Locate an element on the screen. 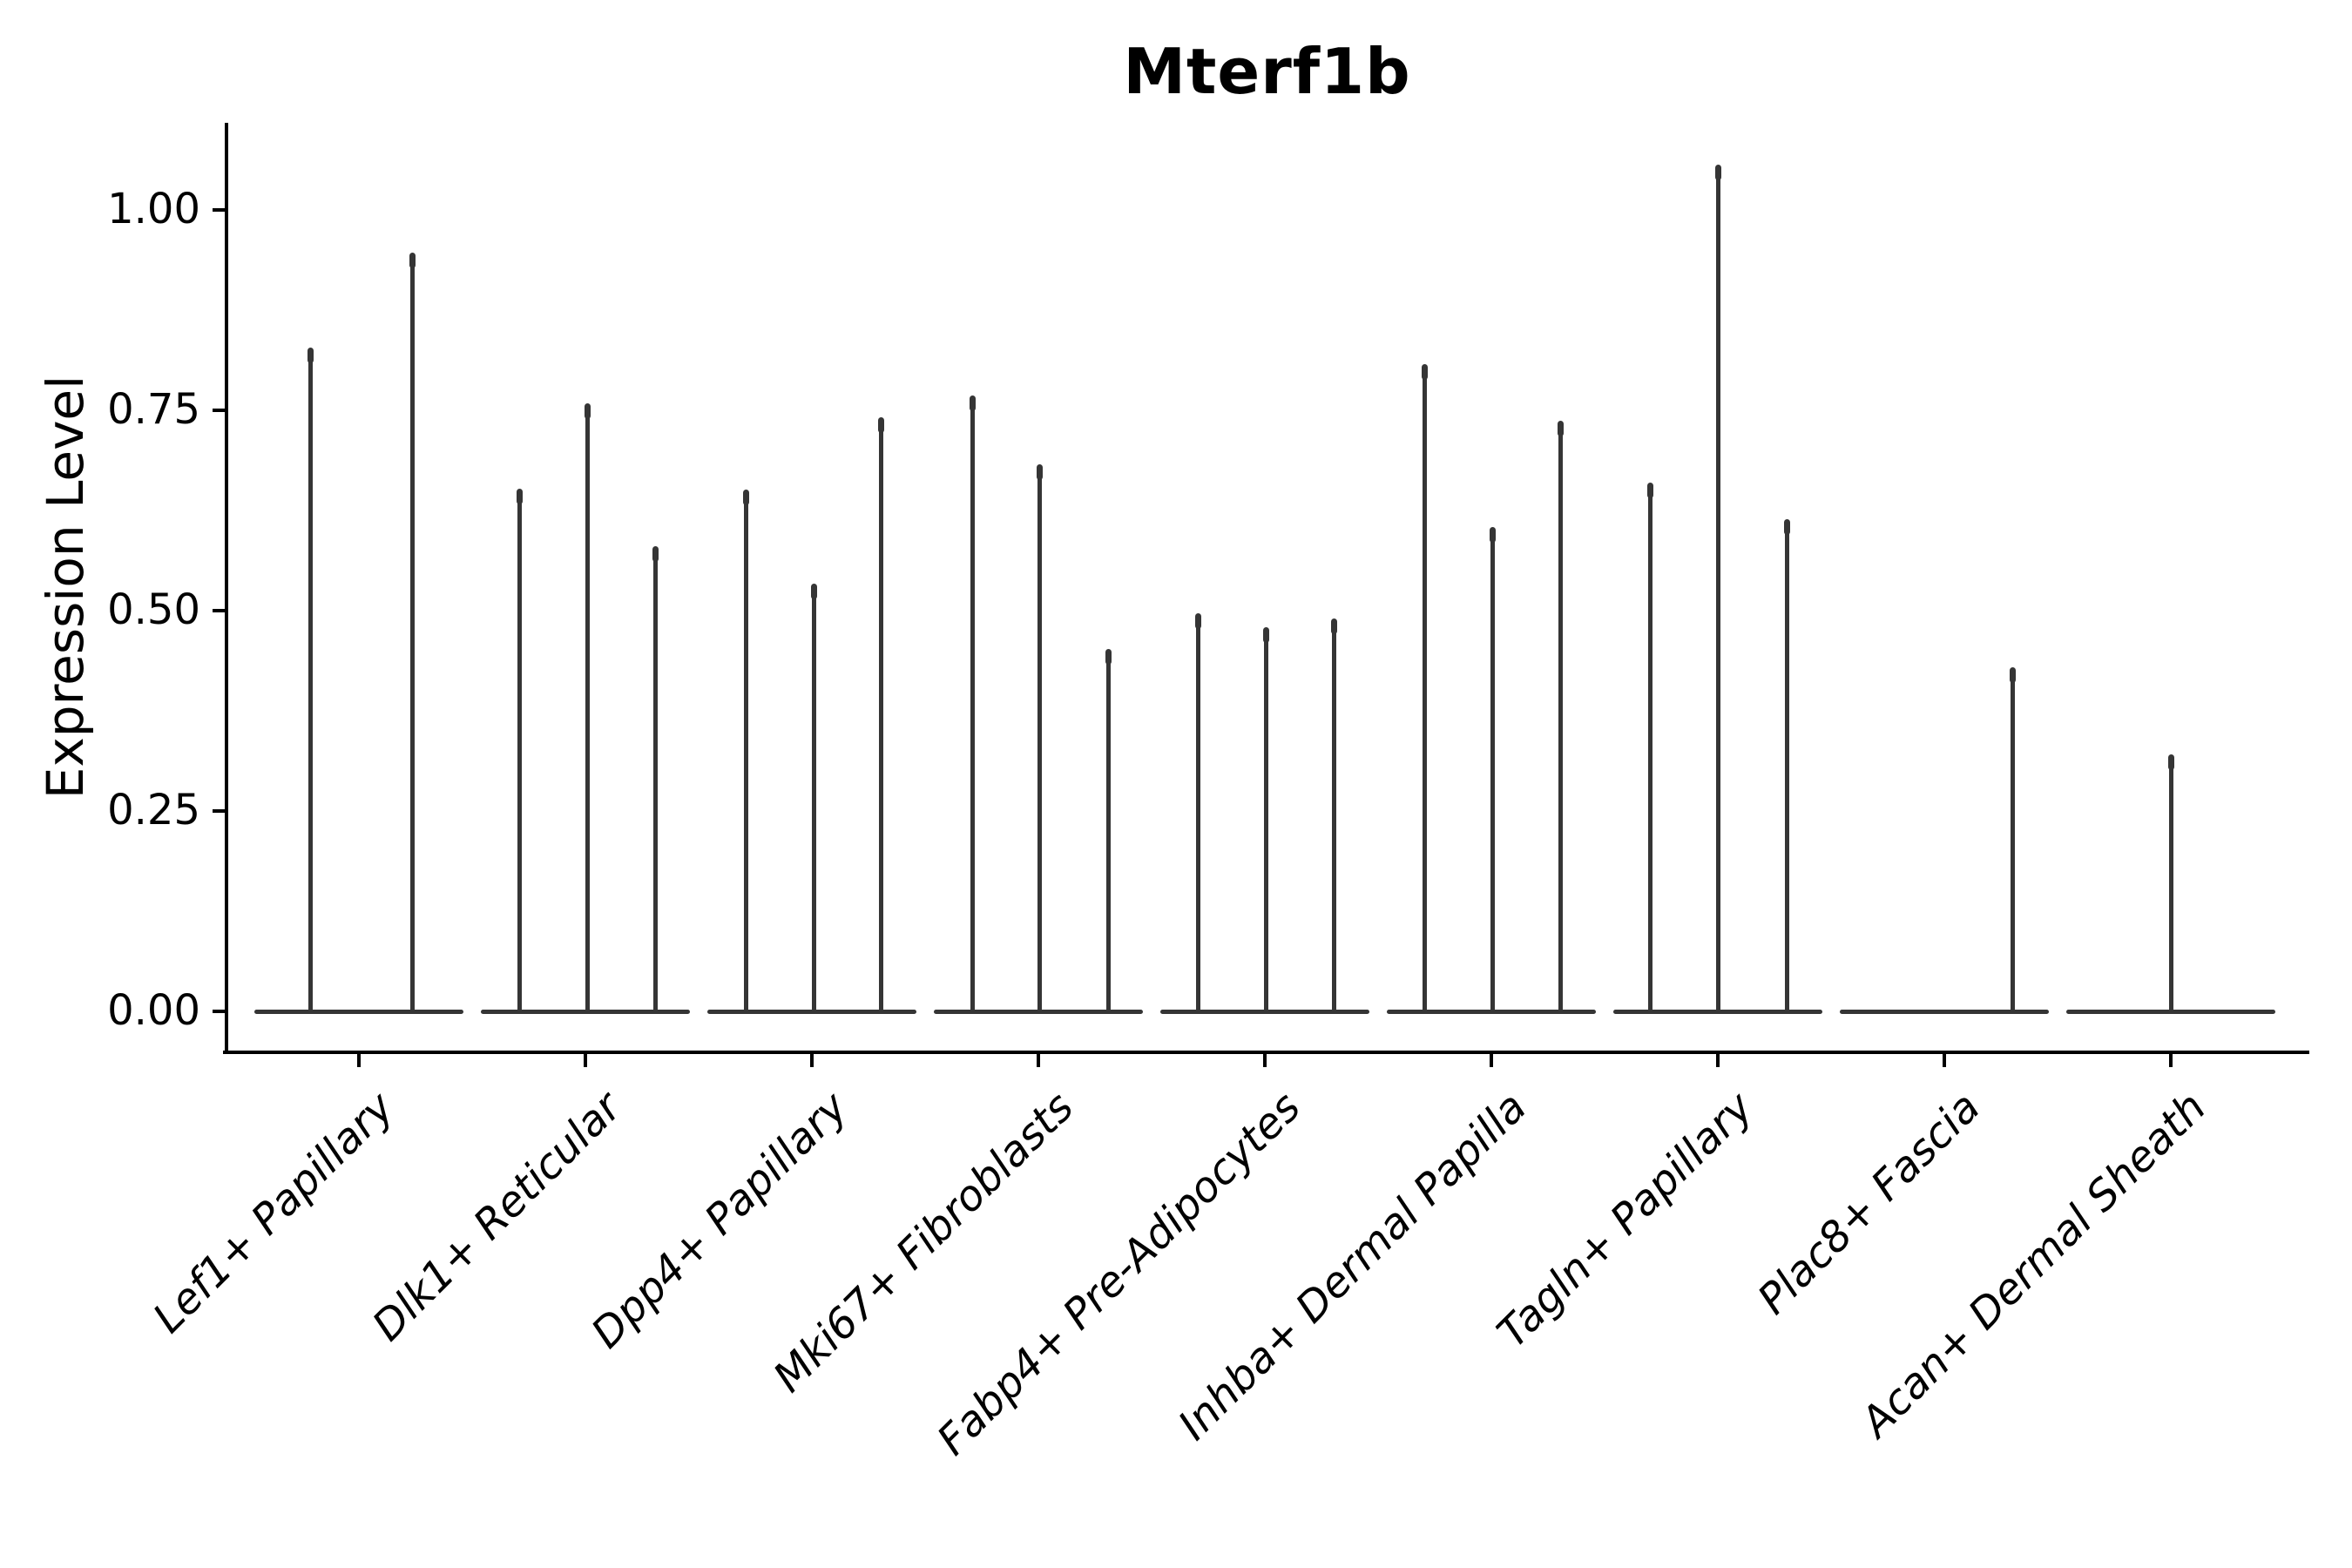 The image size is (2352, 1568). y-tick-label: 0.50 is located at coordinates (153, 609).